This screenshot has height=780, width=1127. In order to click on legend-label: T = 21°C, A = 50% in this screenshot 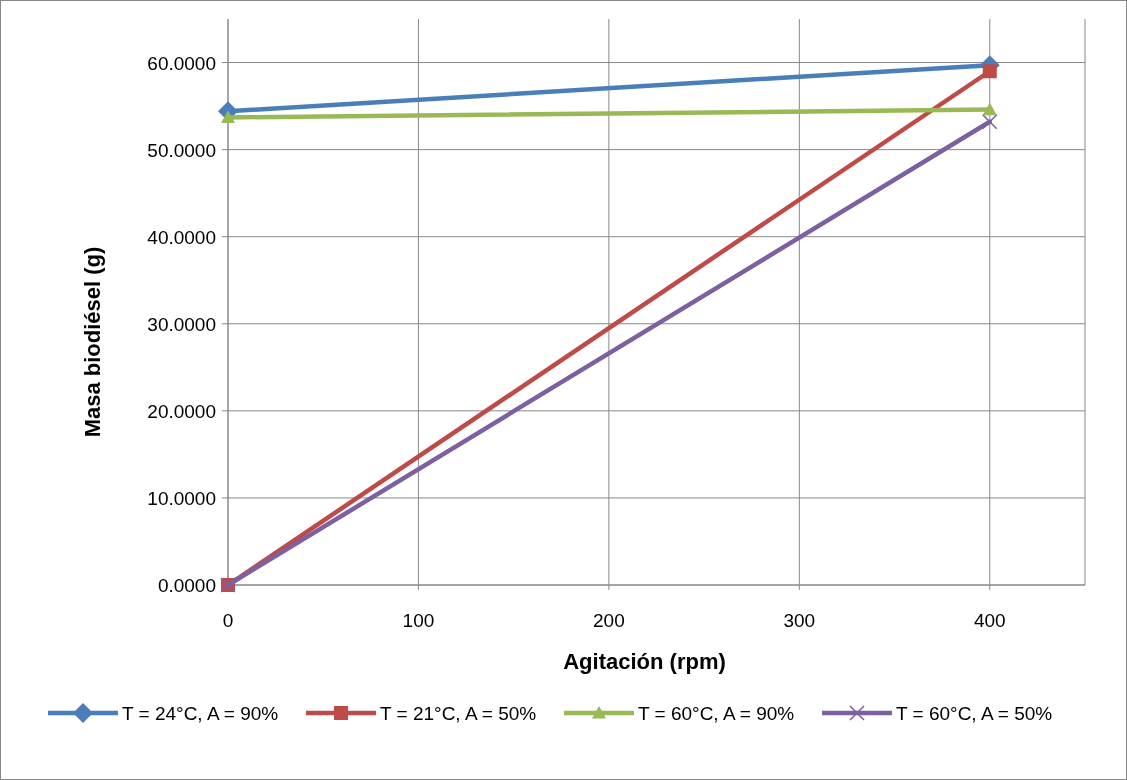, I will do `click(458, 713)`.